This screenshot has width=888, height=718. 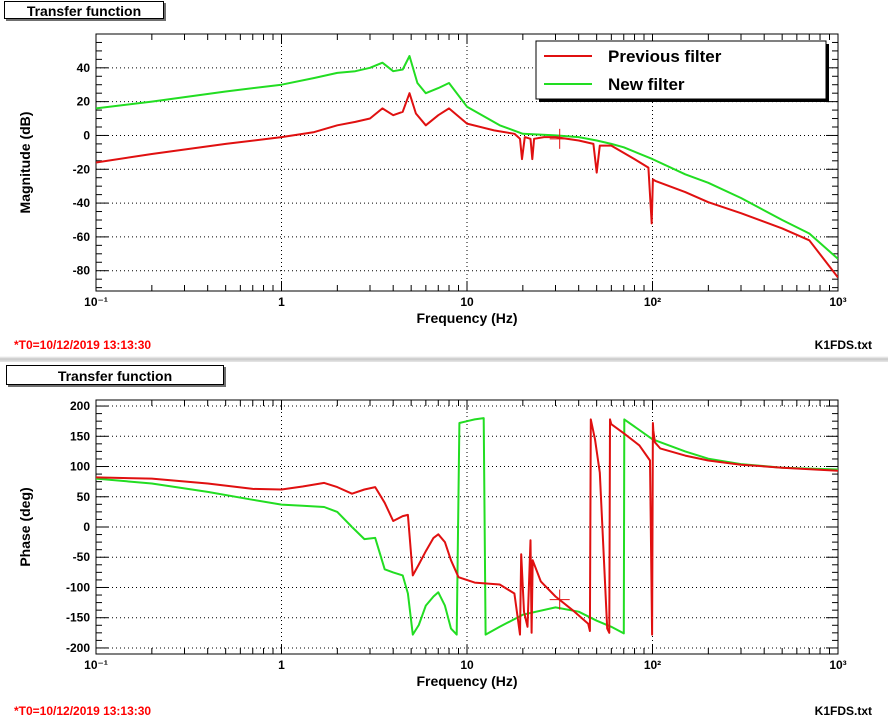 What do you see at coordinates (83, 711) in the screenshot?
I see `phase-timestamp: *T0=10/12/2019 13:13:30` at bounding box center [83, 711].